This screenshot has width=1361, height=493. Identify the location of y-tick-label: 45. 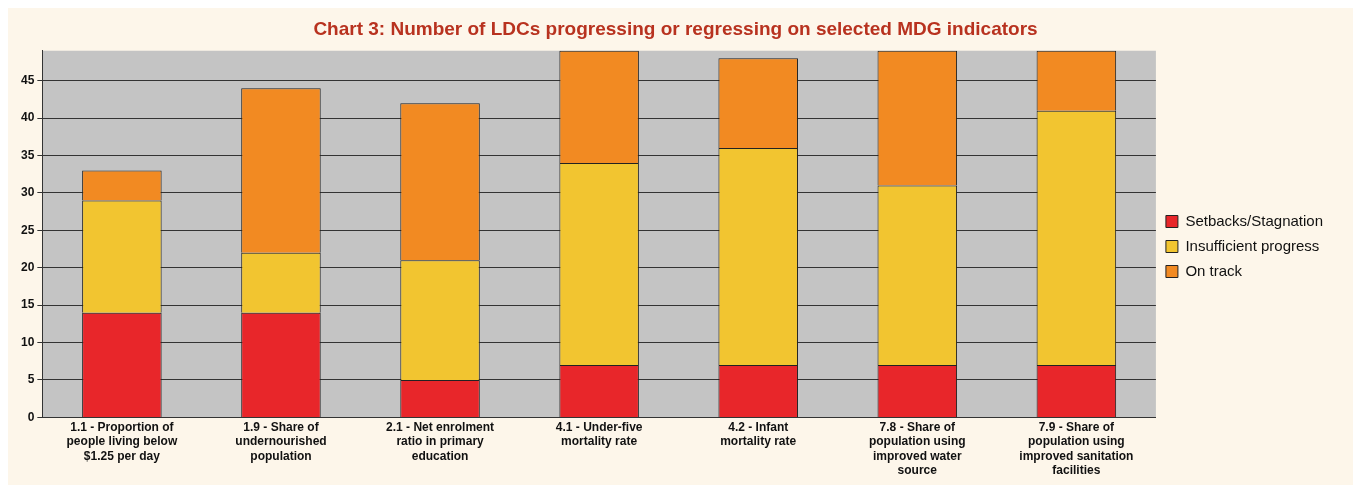
(27, 80).